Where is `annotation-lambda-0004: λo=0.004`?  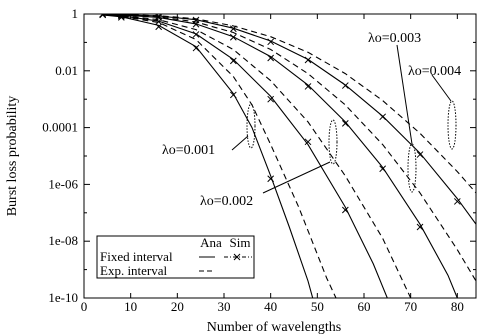 annotation-lambda-0004: λo=0.004 is located at coordinates (434, 107).